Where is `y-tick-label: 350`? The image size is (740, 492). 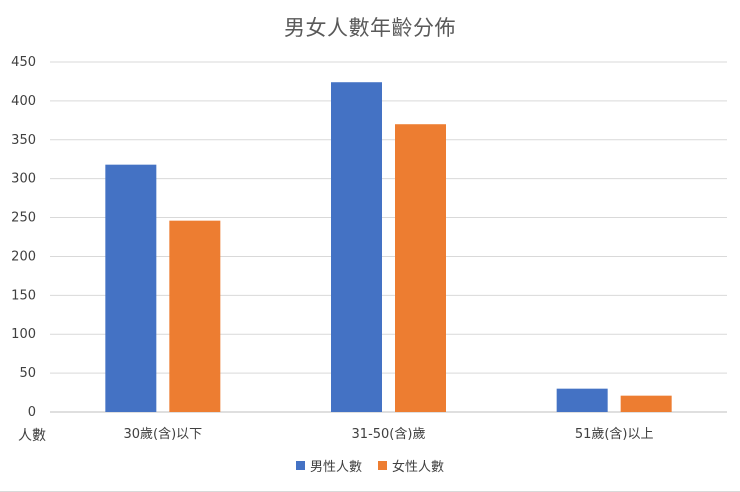
y-tick-label: 350 is located at coordinates (23, 140).